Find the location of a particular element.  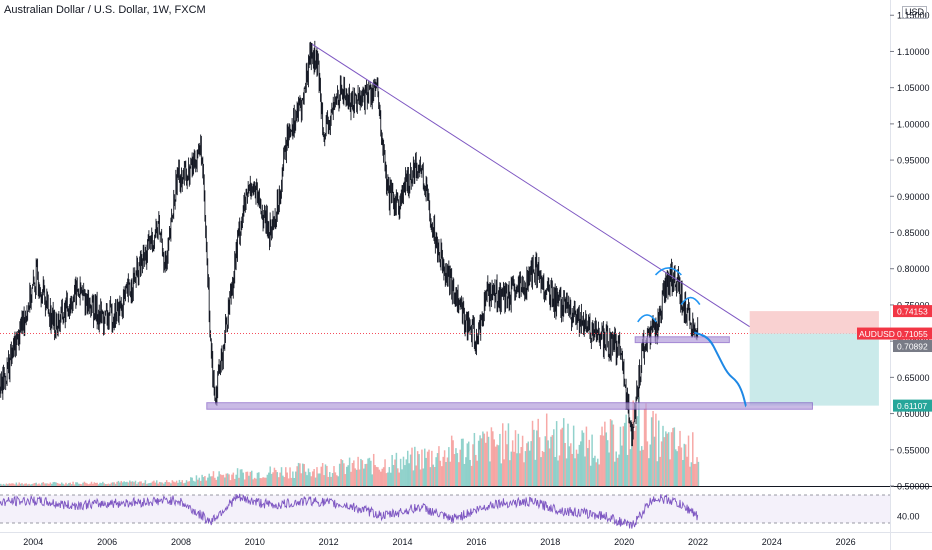

stop-loss-zone is located at coordinates (814, 322).